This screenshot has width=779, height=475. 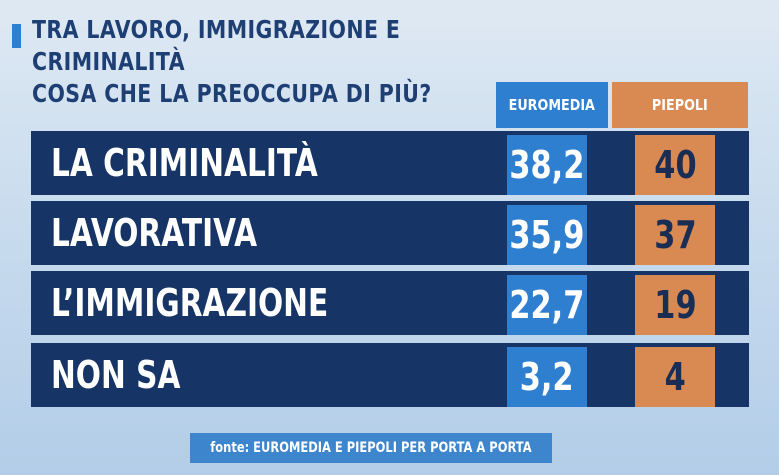 I want to click on piepoli-value-cell: 4, so click(x=675, y=377).